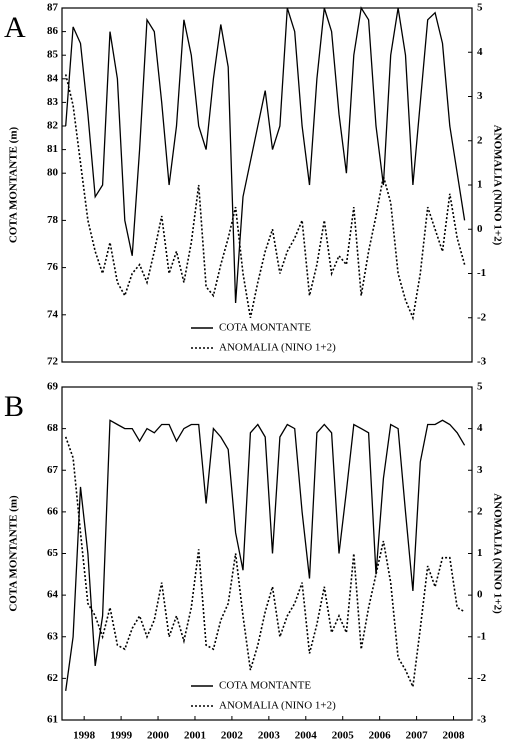 This screenshot has width=506, height=745. I want to click on y-tick-label: 87, so click(53, 8).